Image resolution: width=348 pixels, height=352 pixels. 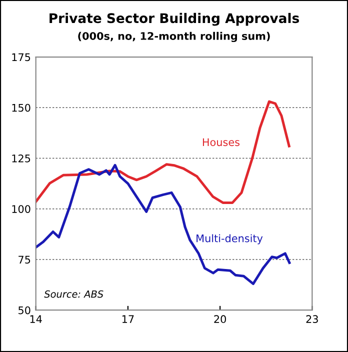 I want to click on y-tick-label: 100, so click(x=21, y=209).